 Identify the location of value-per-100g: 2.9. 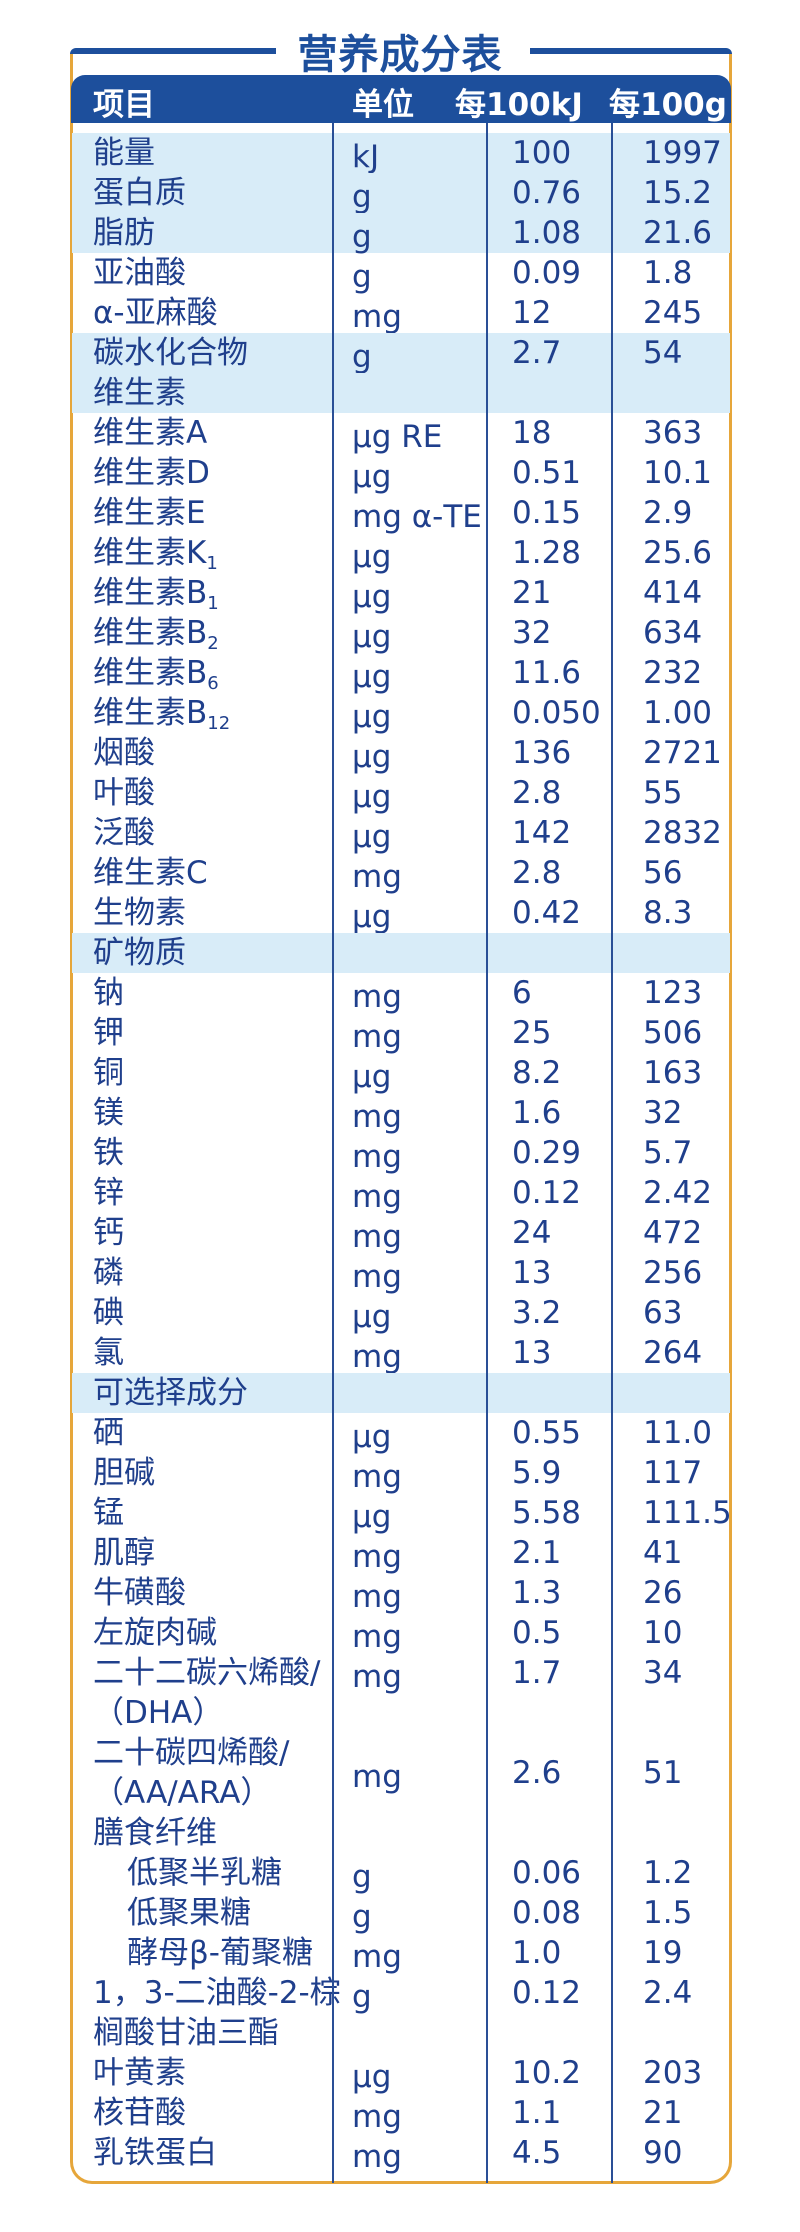
(667, 513).